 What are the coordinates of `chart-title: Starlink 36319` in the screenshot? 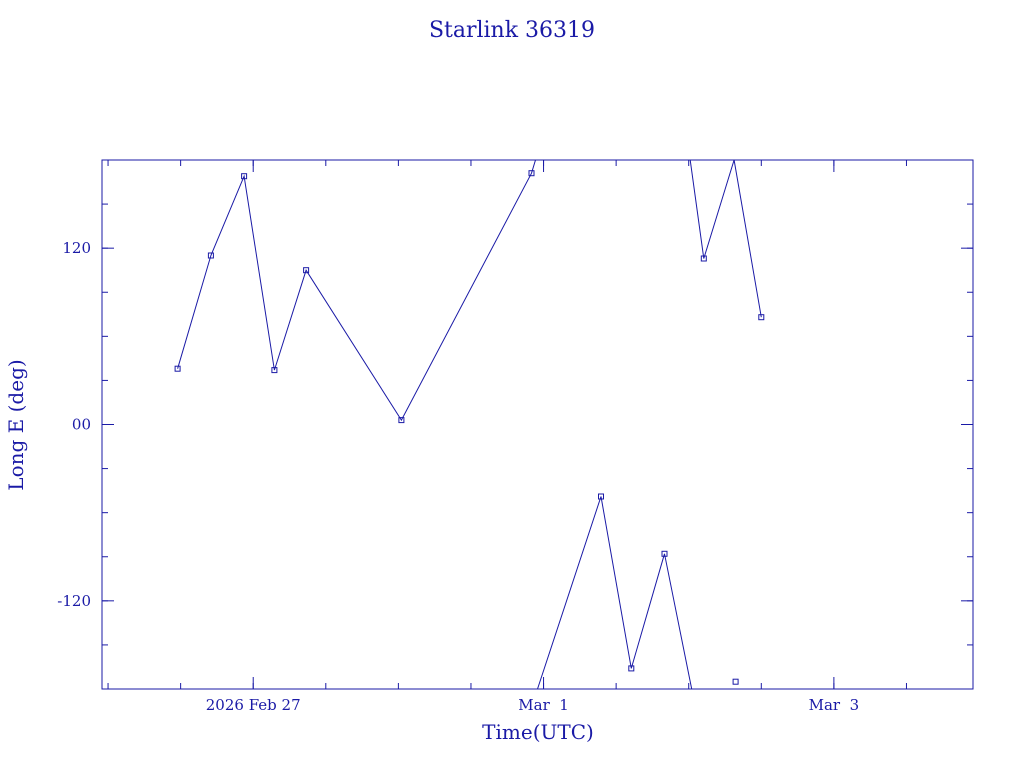 It's located at (512, 30).